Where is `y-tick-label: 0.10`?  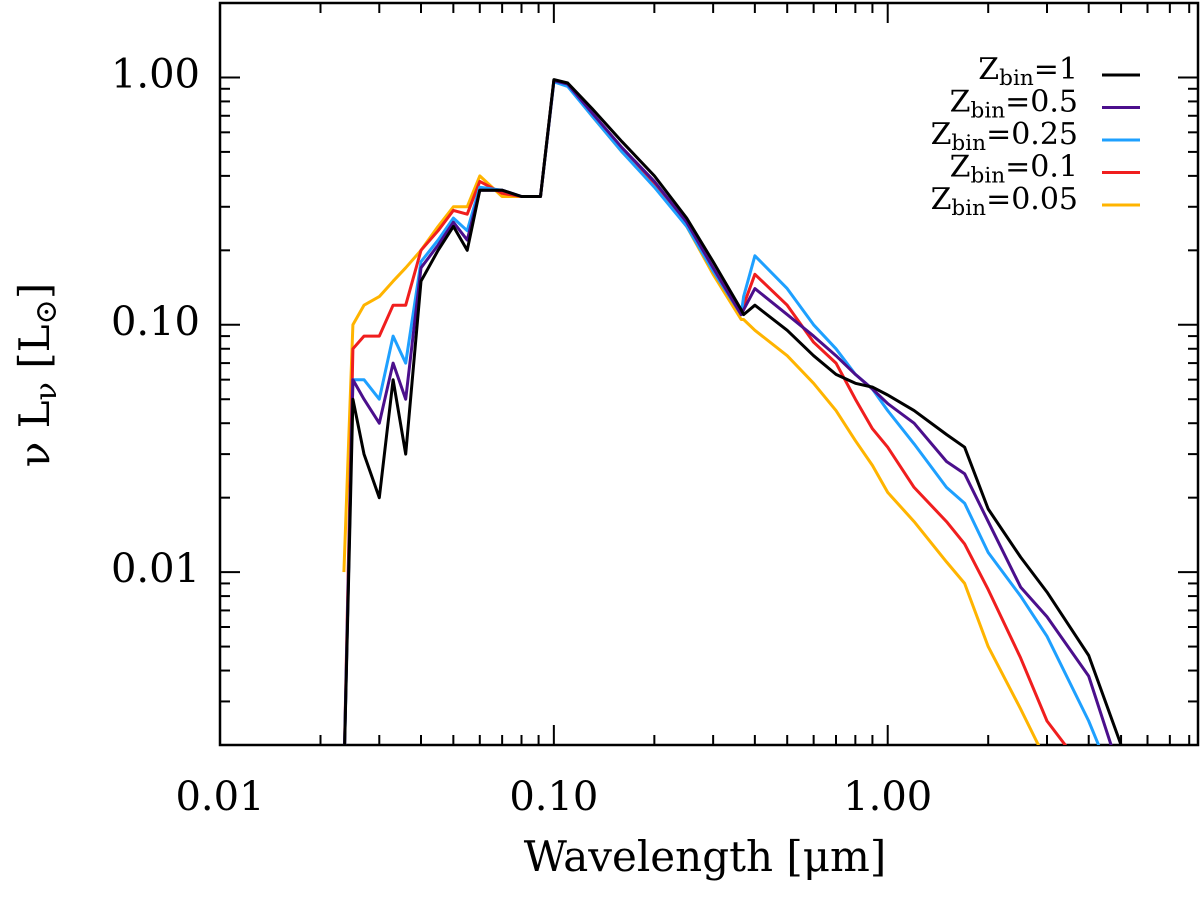
y-tick-label: 0.10 is located at coordinates (155, 322).